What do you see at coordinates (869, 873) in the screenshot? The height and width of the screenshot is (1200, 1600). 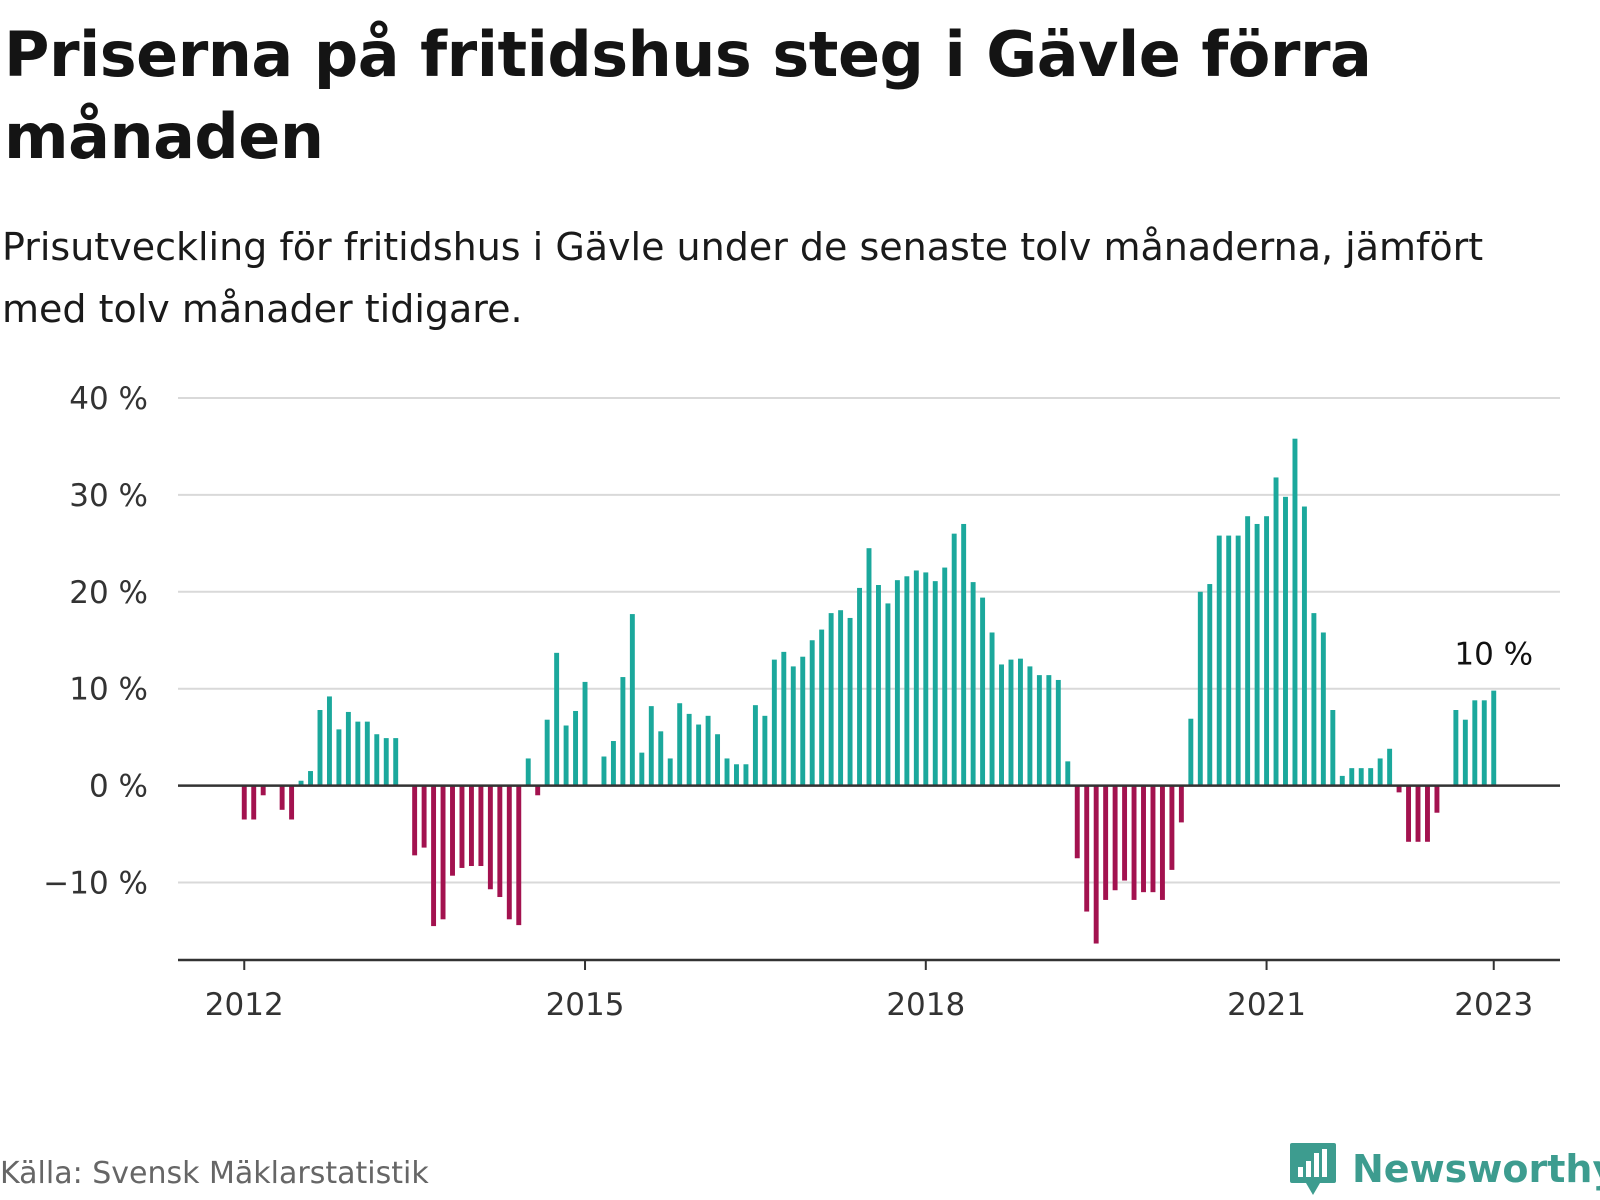 I see `axes` at bounding box center [869, 873].